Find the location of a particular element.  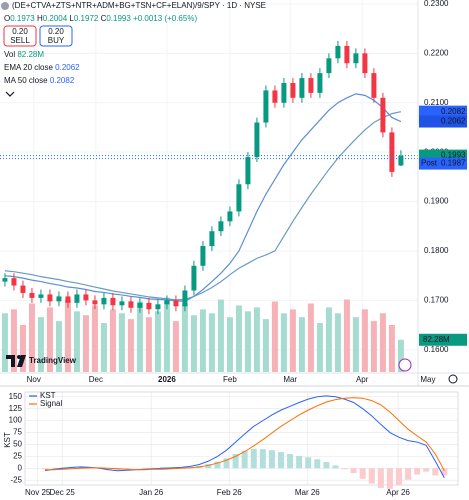

settings-icon is located at coordinates (453, 379).